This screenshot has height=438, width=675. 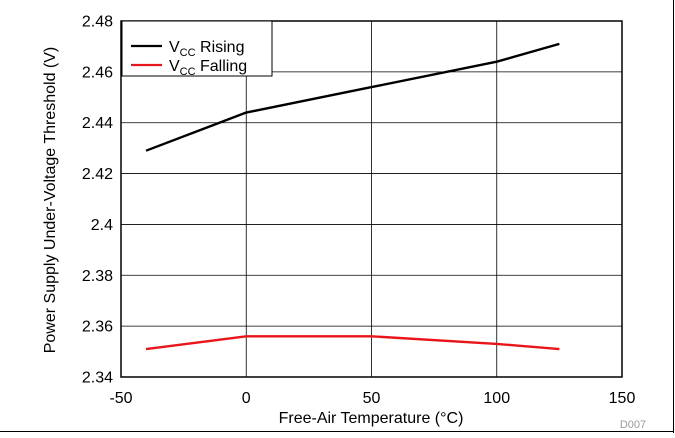 I want to click on y-tick-label: 2.38, so click(x=97, y=276).